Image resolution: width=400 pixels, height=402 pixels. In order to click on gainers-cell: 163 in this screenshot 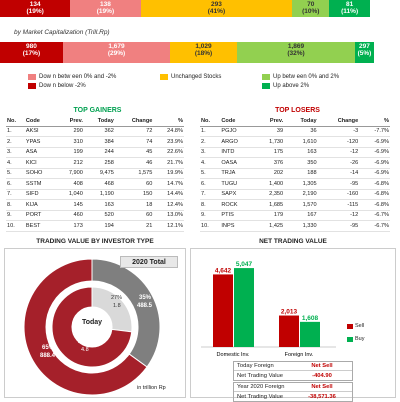, I will do `click(99, 205)`.